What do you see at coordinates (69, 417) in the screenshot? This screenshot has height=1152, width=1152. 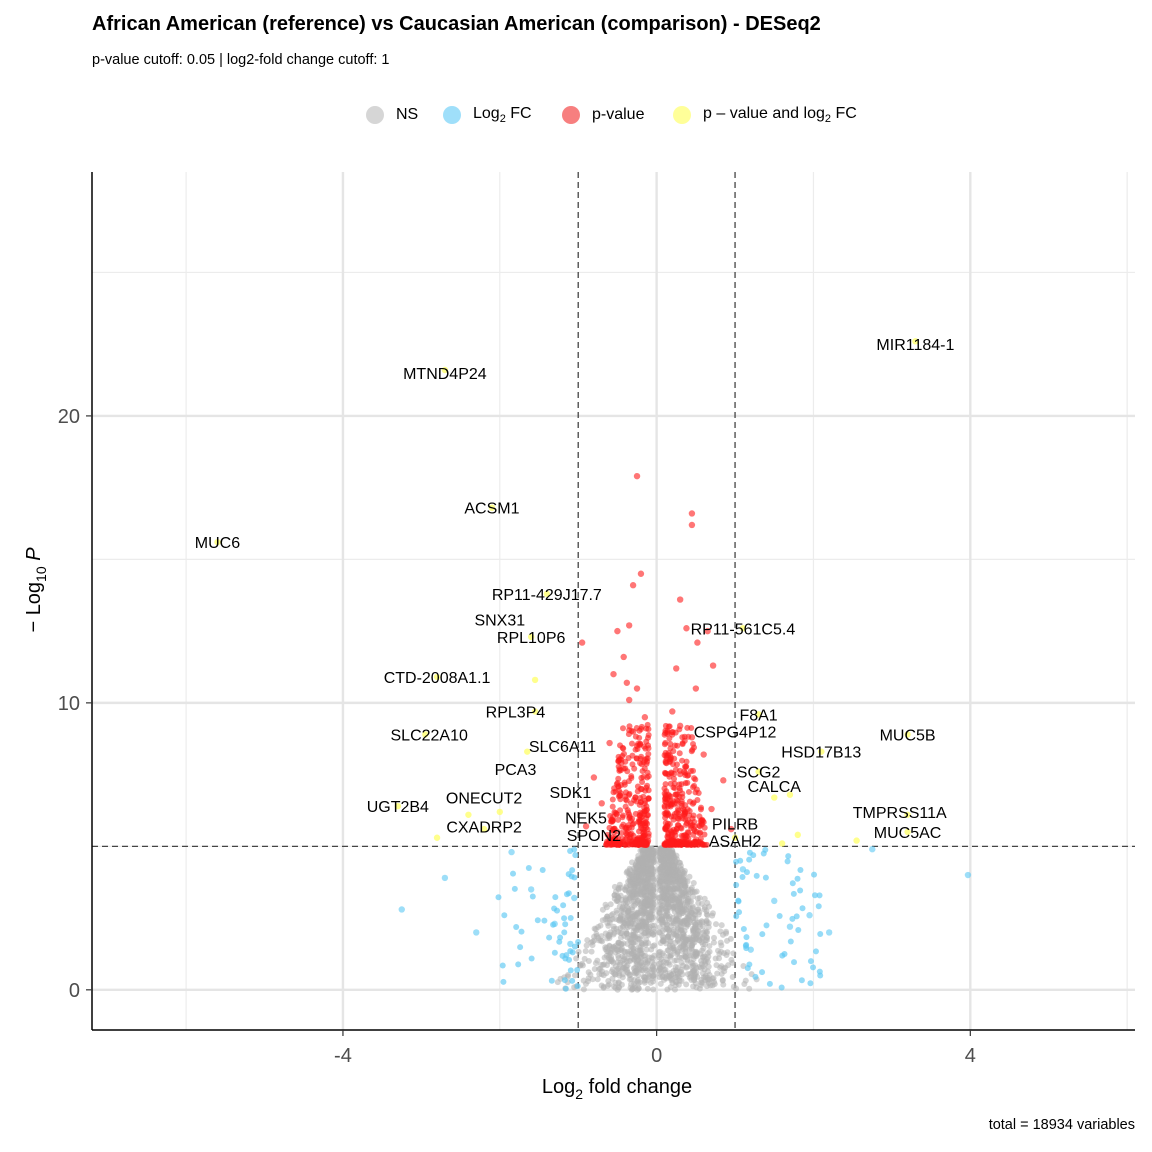 I see `y-tick-label: 20` at bounding box center [69, 417].